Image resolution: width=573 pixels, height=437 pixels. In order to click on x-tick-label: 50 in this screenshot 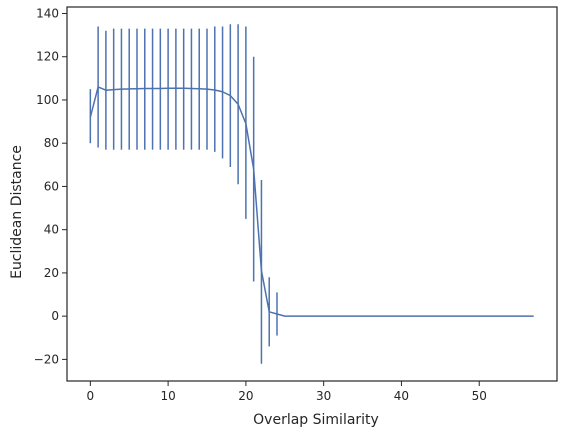, I will do `click(479, 396)`.